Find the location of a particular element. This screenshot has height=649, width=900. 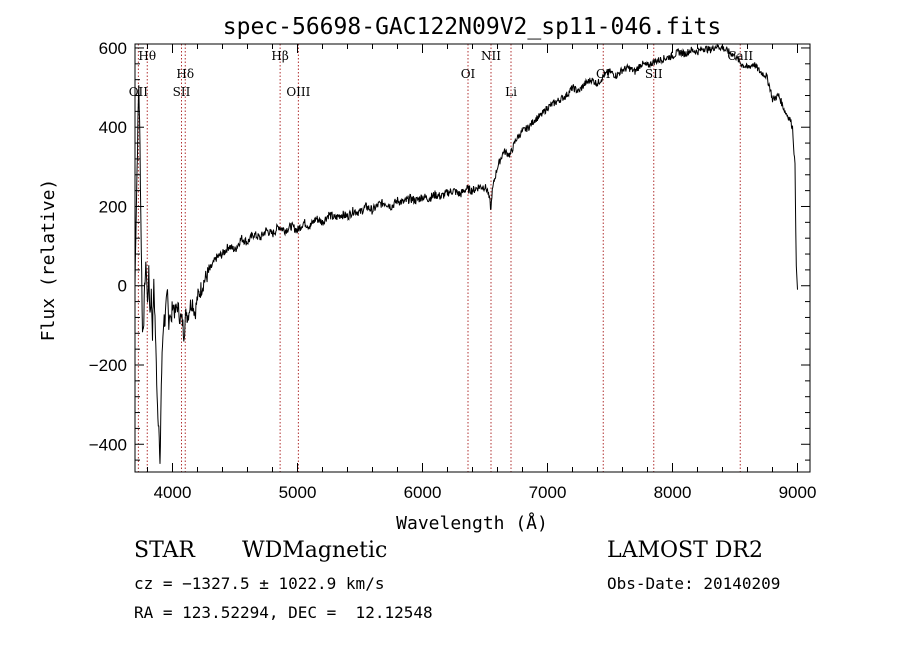

y-tick-label: 600 is located at coordinates (113, 48).